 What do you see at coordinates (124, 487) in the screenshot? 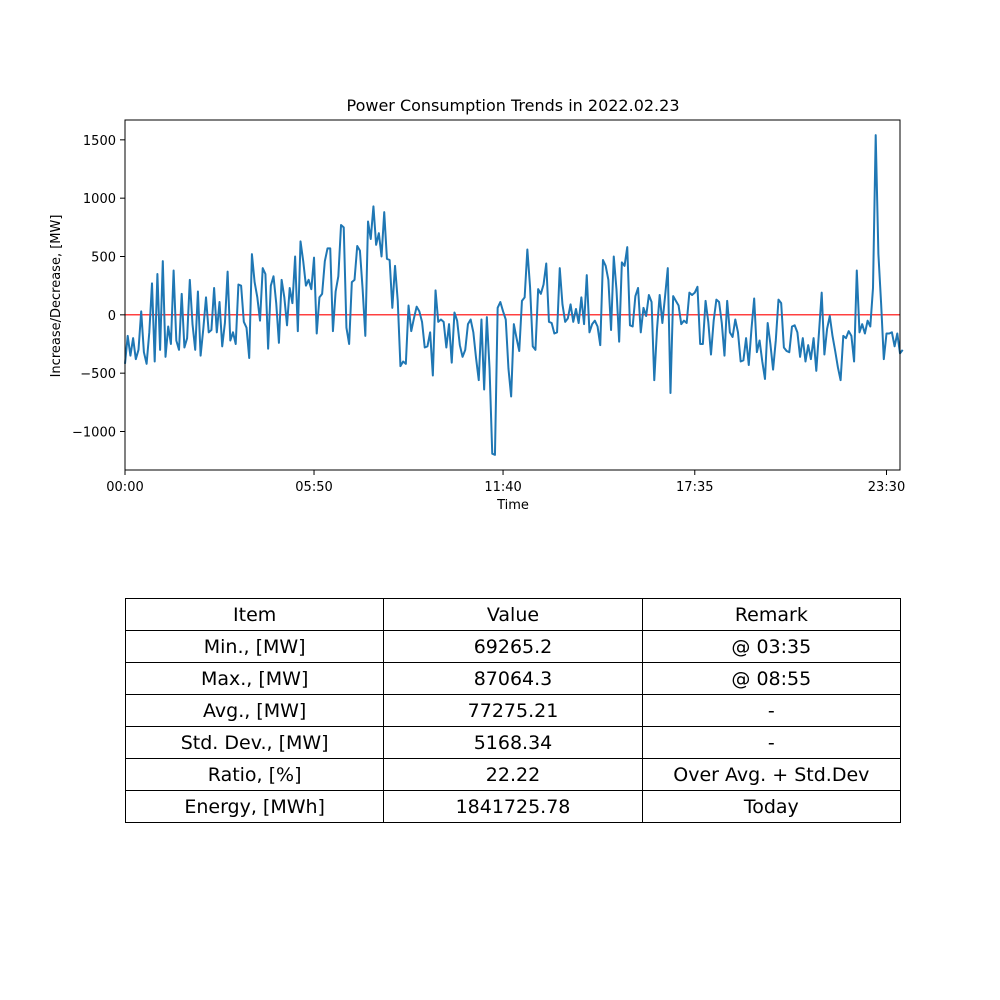
I see `x-tick-label: 00:00` at bounding box center [124, 487].